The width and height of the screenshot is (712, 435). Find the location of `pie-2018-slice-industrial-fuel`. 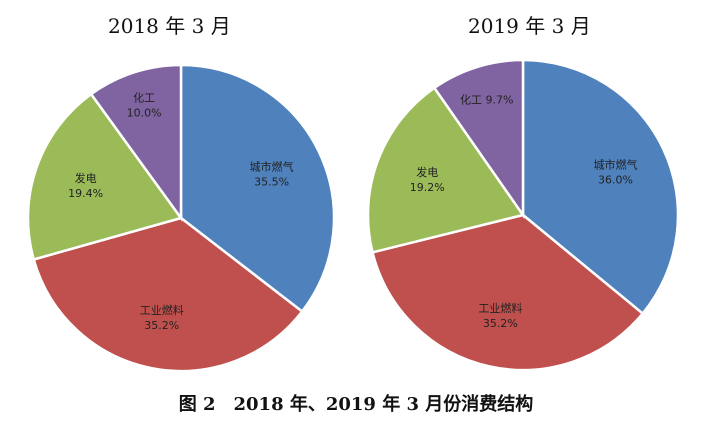

pie-2018-slice-industrial-fuel is located at coordinates (168, 294).